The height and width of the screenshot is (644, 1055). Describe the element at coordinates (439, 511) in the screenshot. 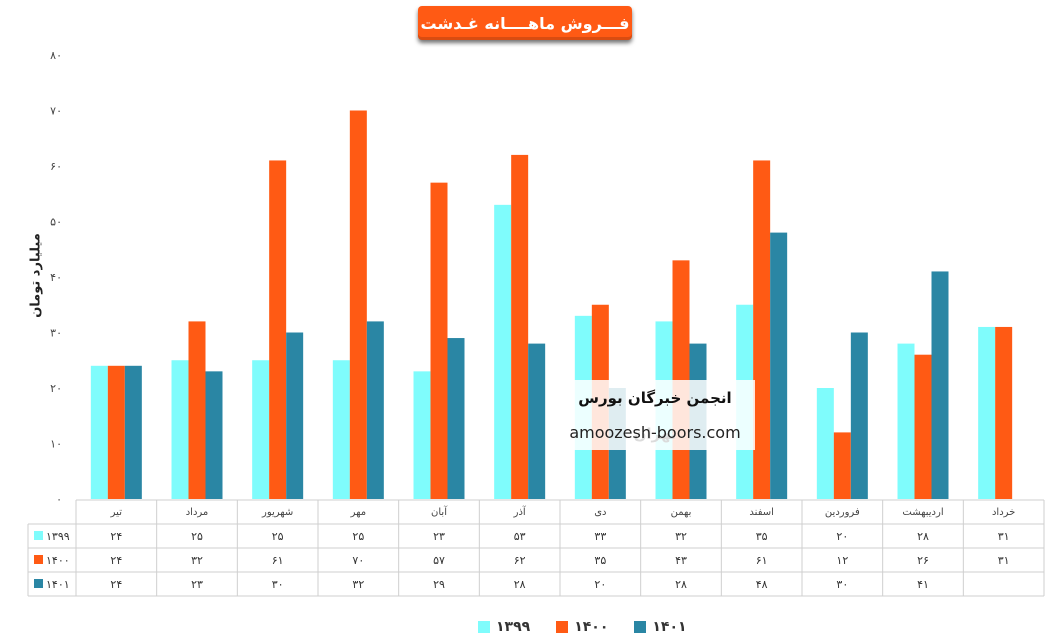

I see `x-category-label: آبان` at that location.